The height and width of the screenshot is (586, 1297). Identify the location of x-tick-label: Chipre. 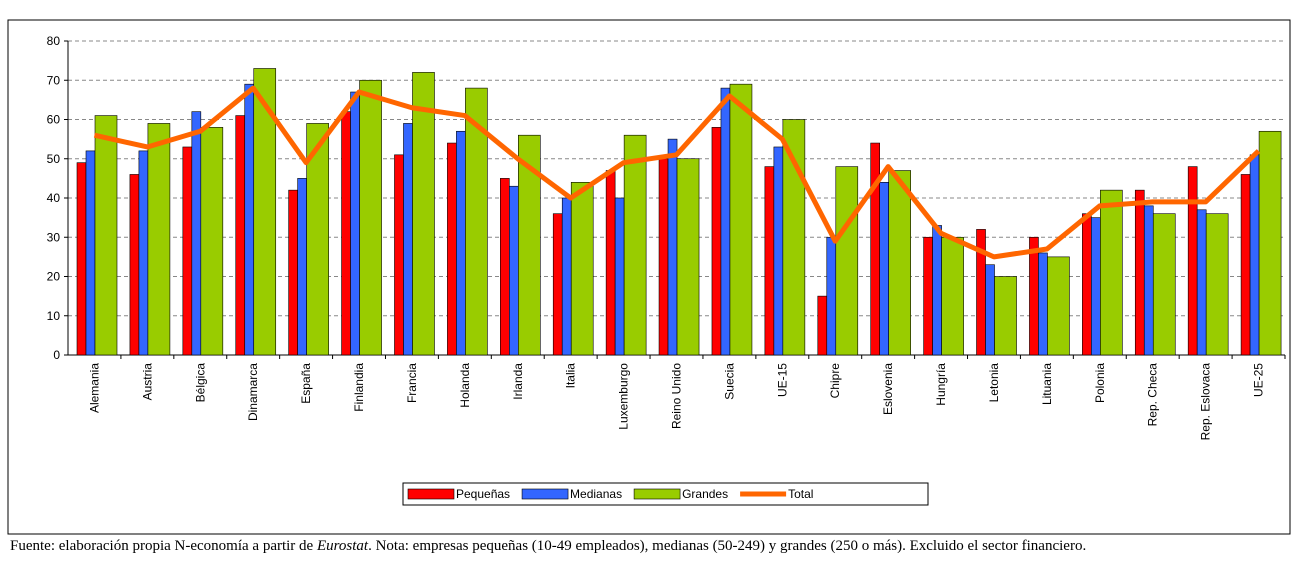
(835, 381).